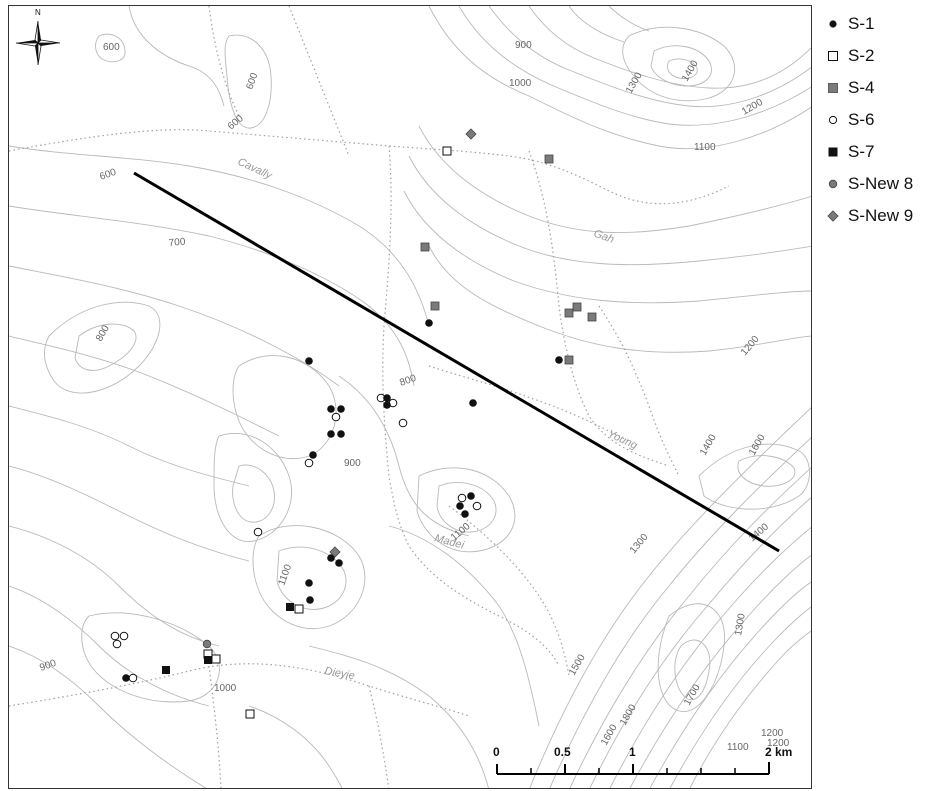  I want to click on scale-tick-1: 1, so click(632, 752).